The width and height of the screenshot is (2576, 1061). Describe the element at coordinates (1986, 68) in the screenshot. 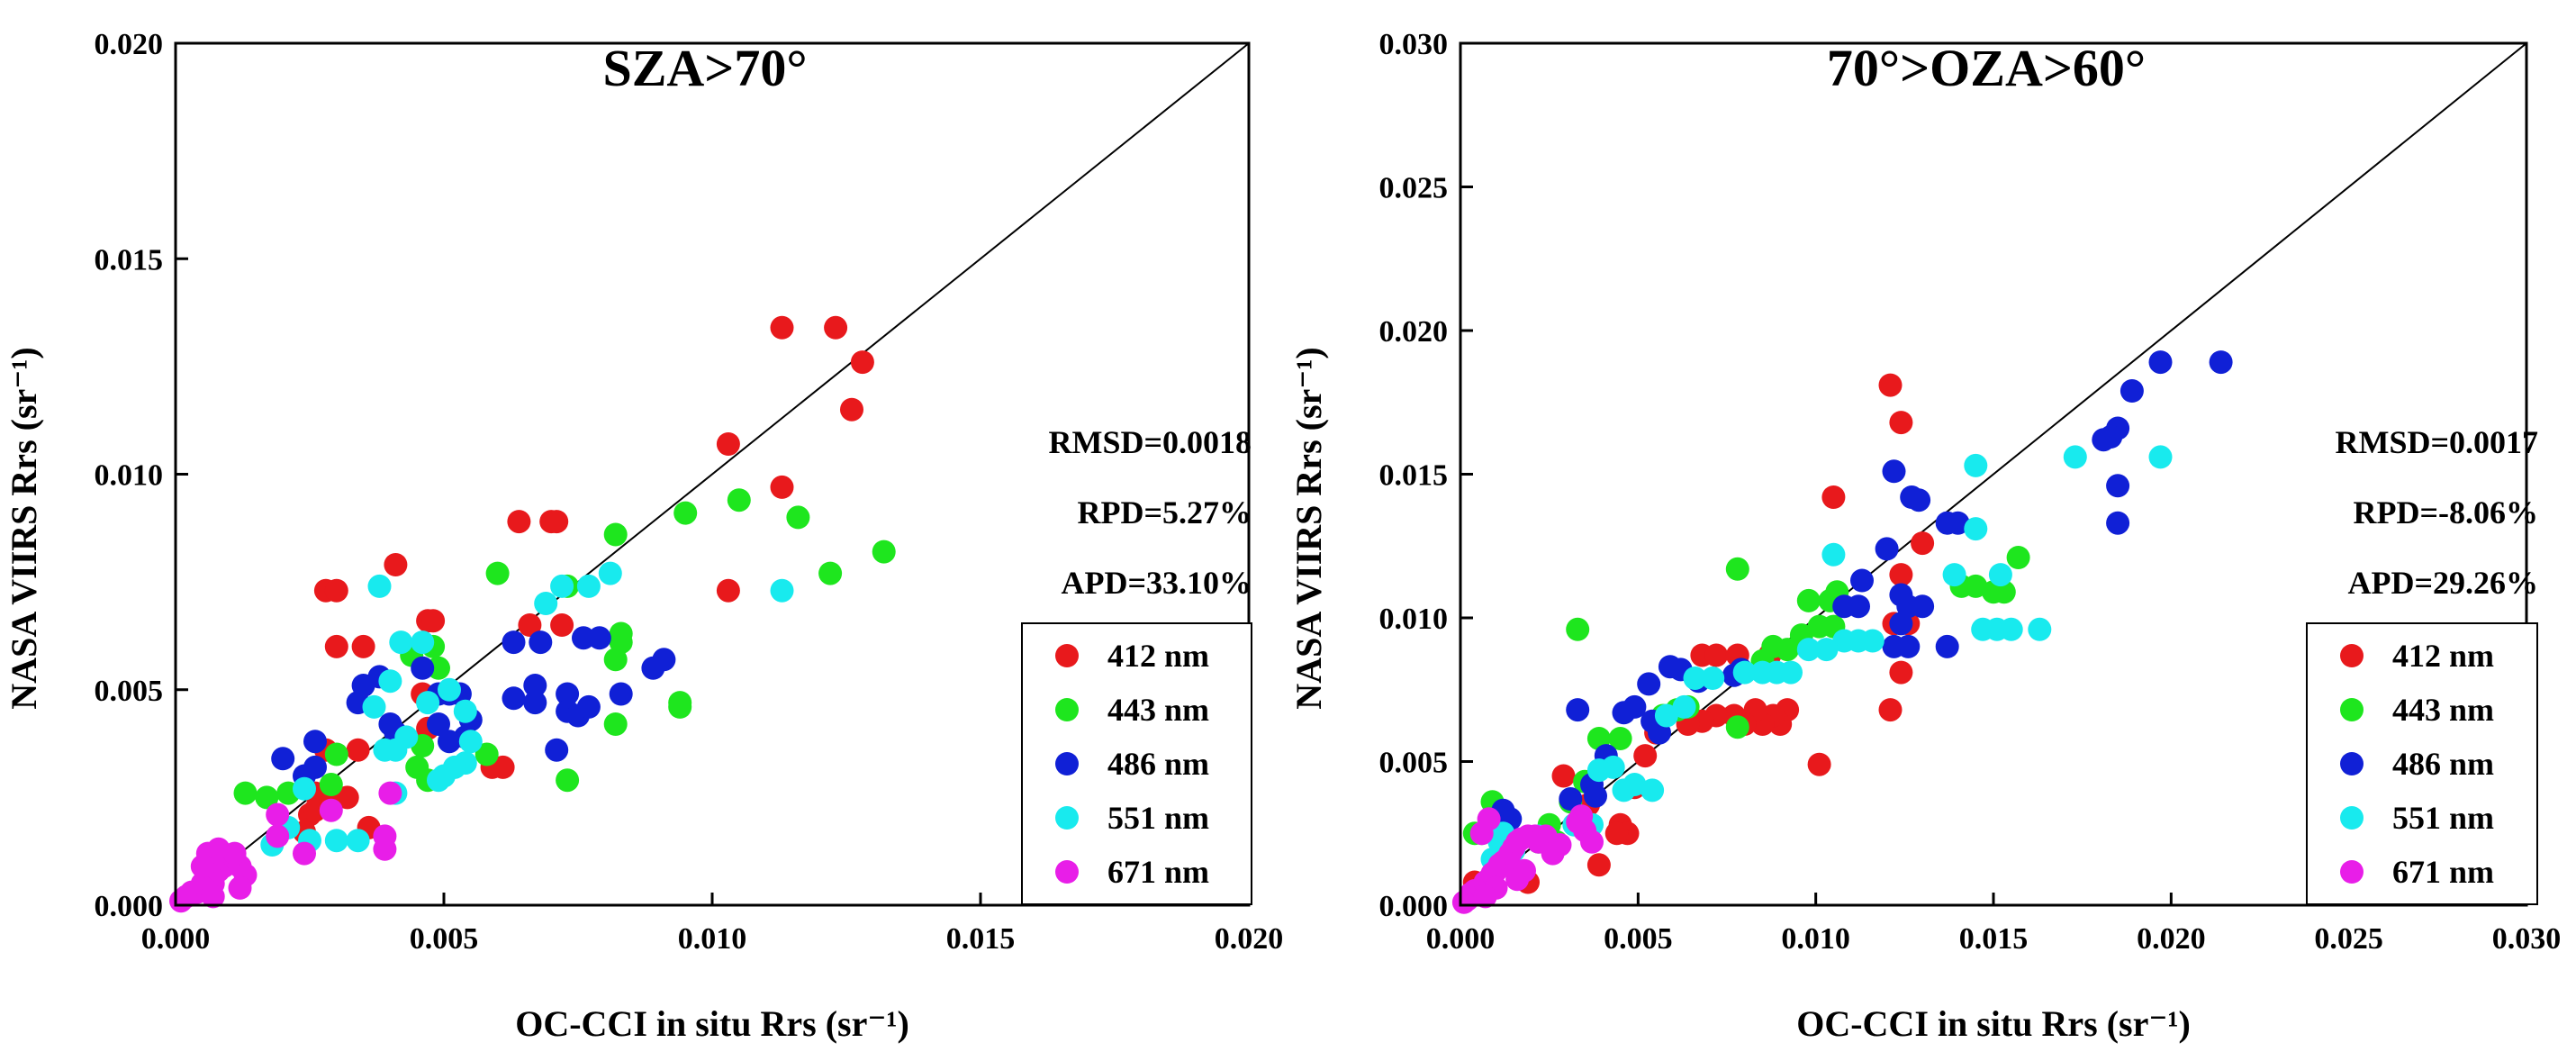

I see `chart-title: 70°>OZA>60°` at that location.